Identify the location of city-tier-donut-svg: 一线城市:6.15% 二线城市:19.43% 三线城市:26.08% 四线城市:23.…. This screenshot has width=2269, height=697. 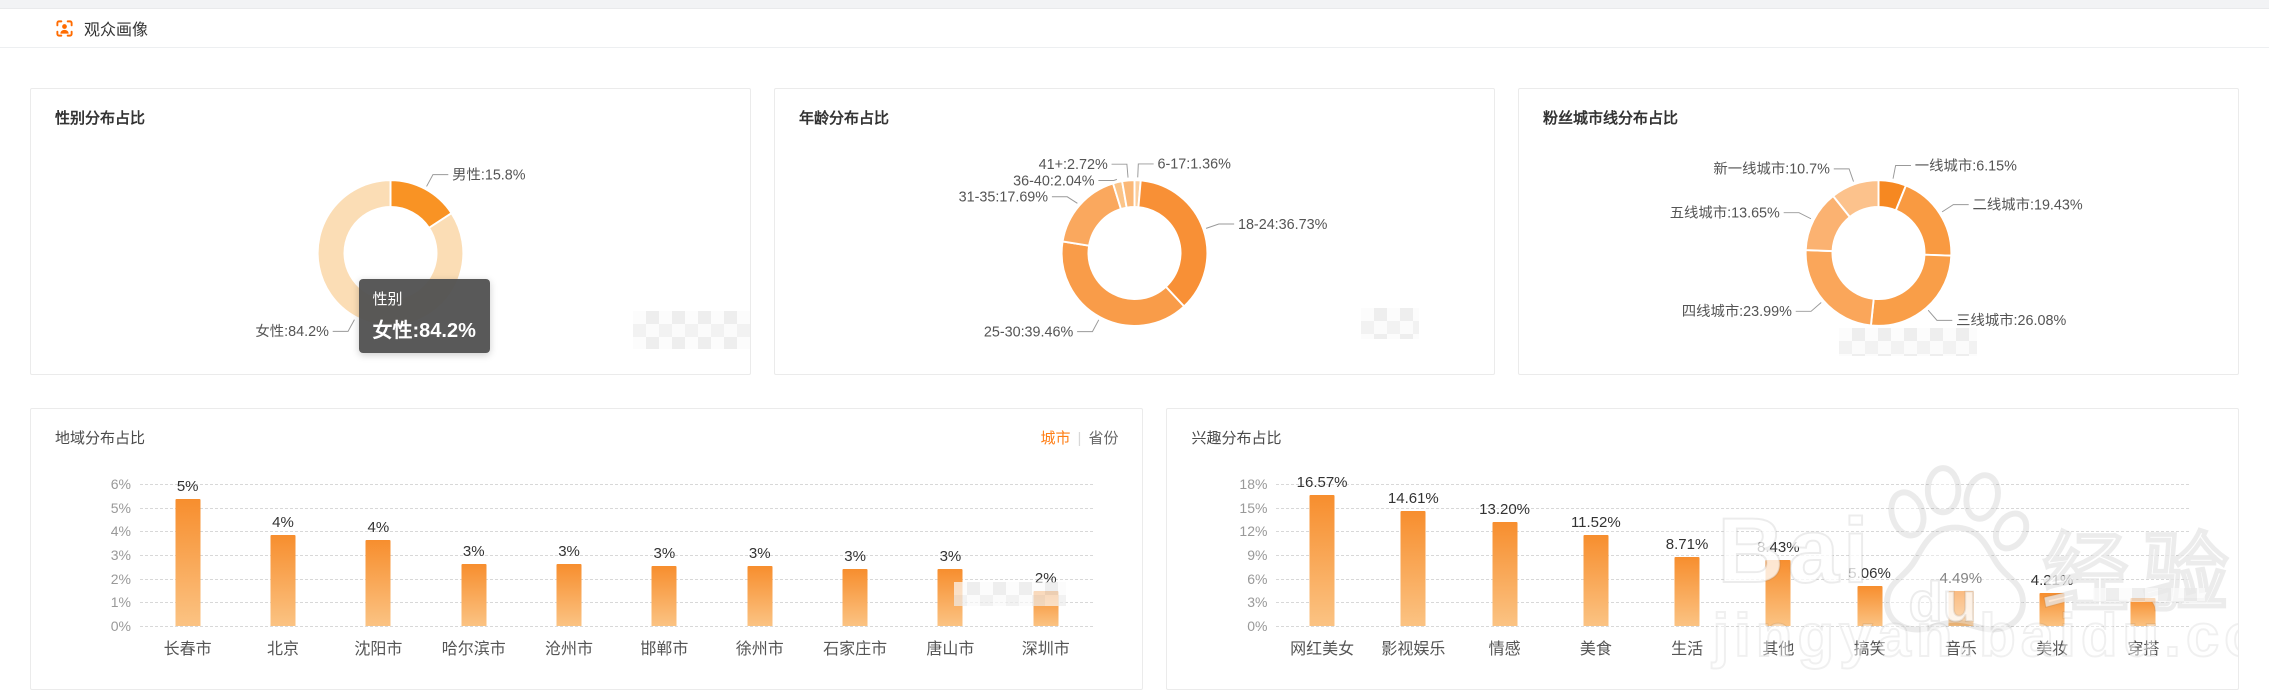
(1878, 253).